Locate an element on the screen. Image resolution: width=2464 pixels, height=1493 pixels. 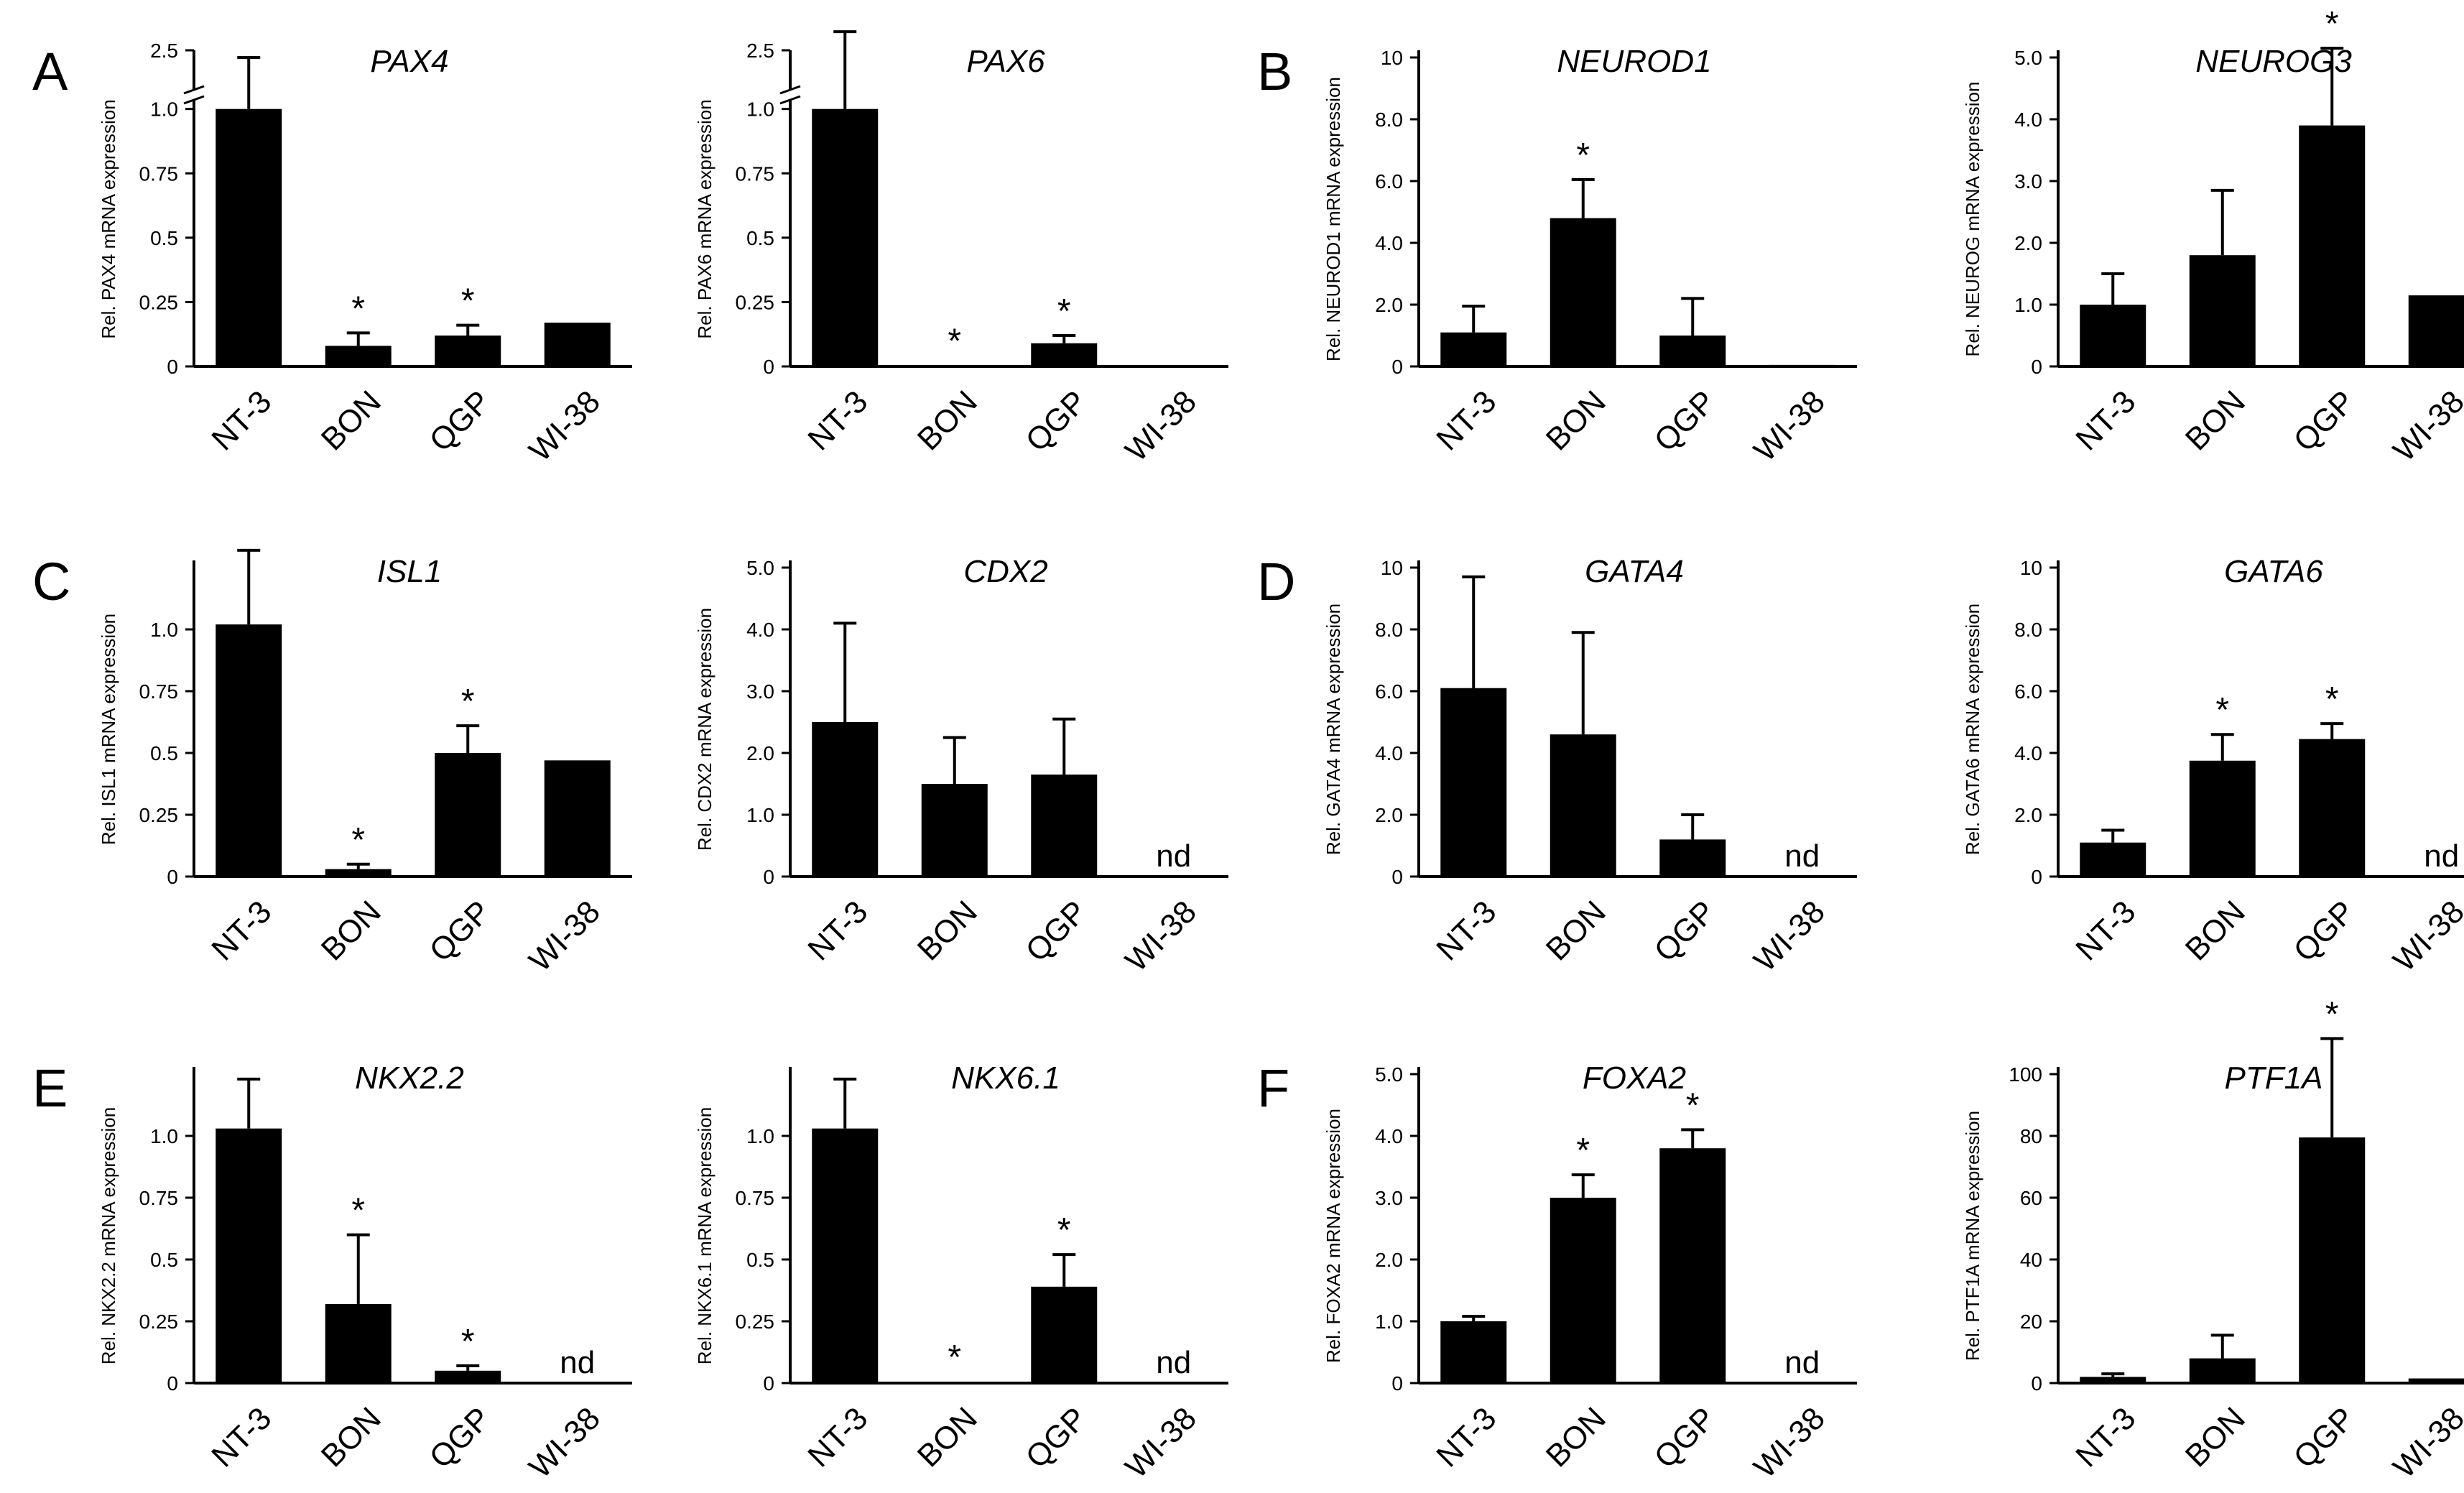
y-tick-label: 80 is located at coordinates (2031, 1136).